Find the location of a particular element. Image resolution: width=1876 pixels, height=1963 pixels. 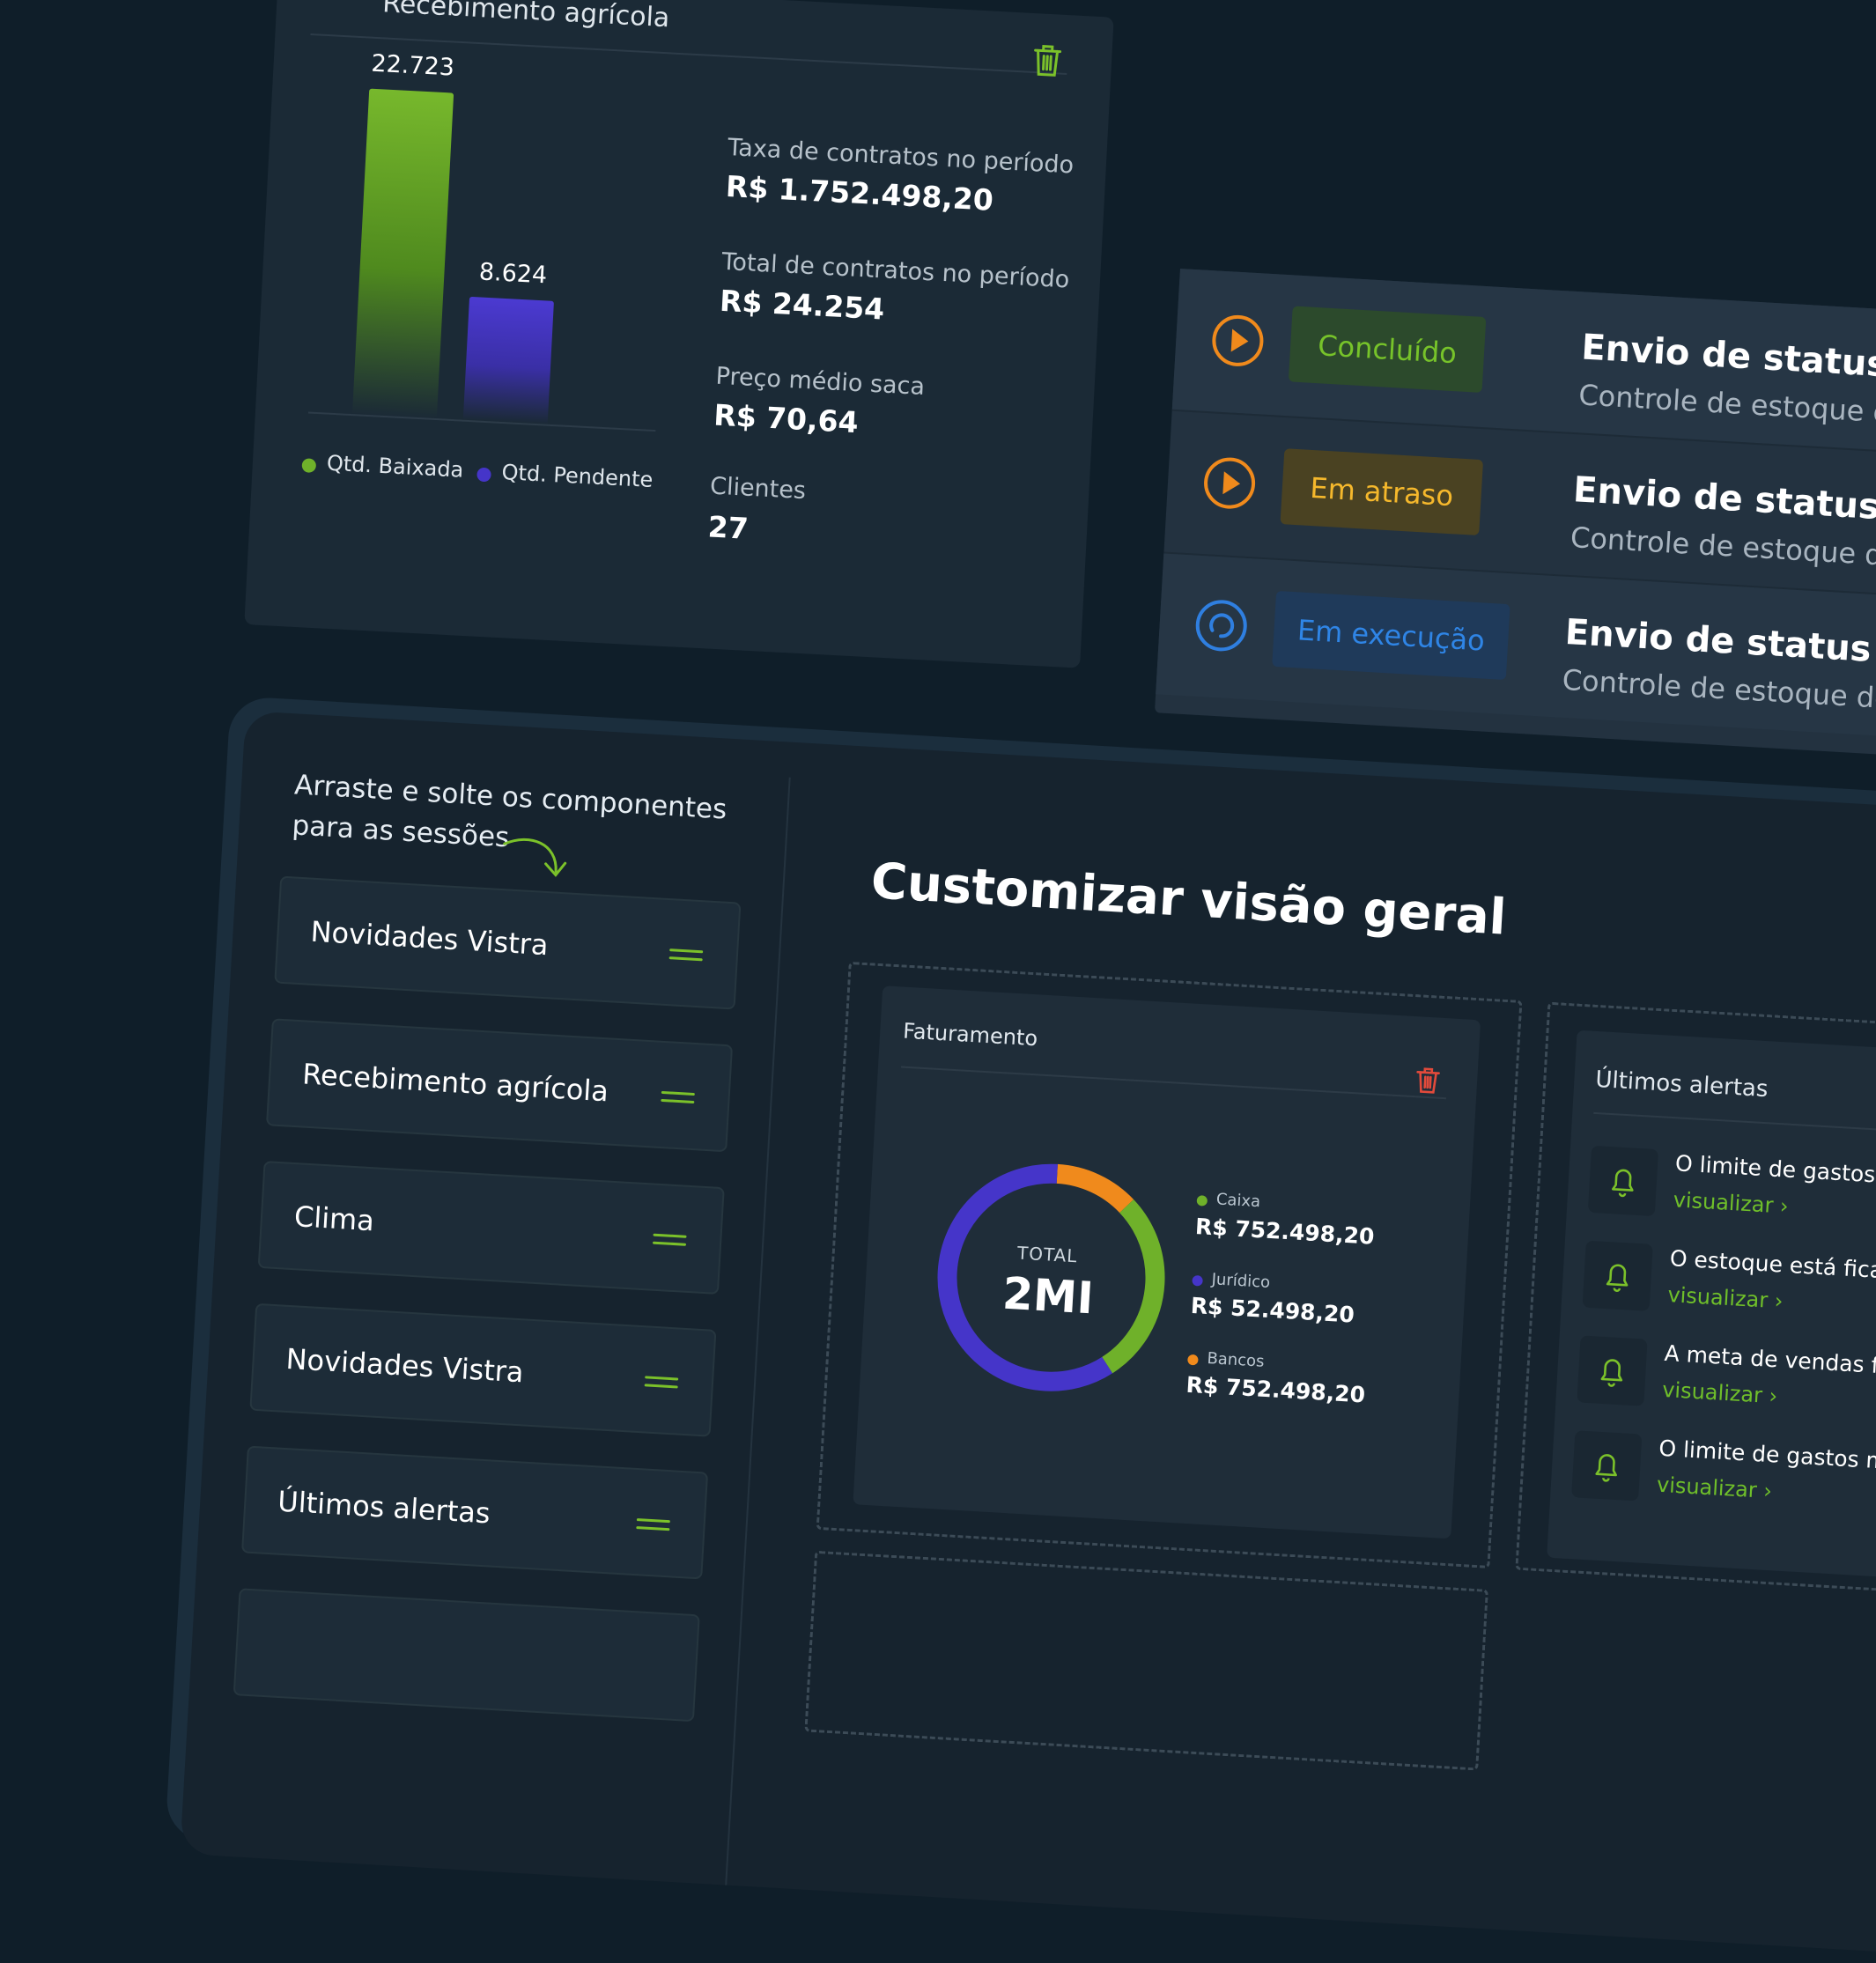

legend-label: Jurídico is located at coordinates (1241, 1281).